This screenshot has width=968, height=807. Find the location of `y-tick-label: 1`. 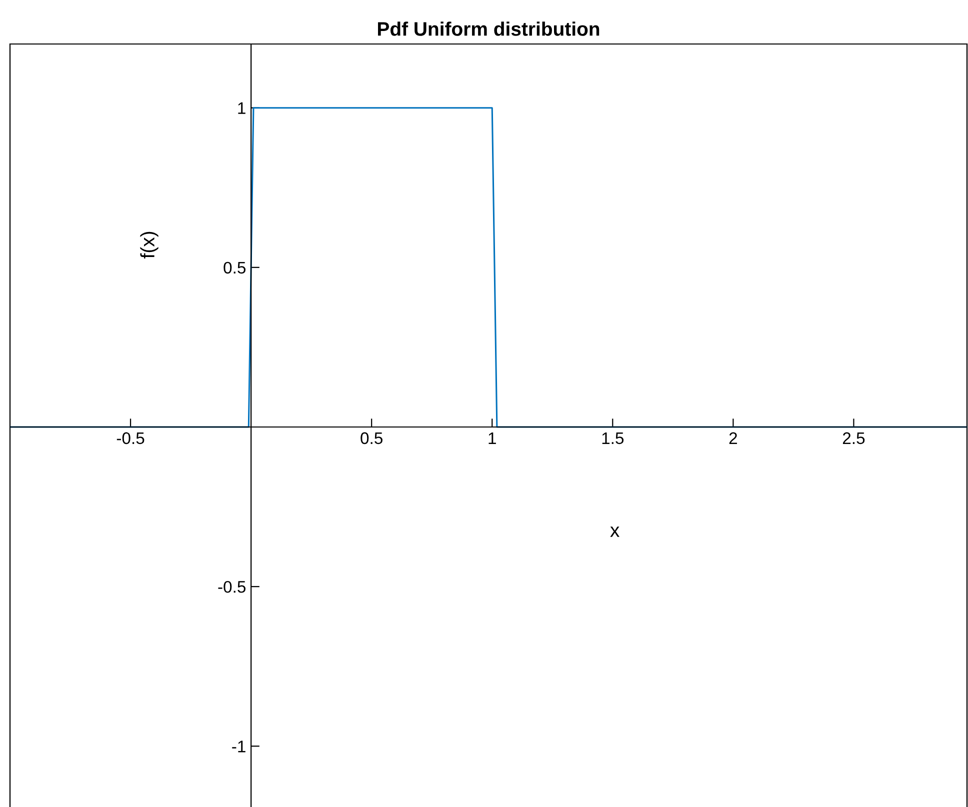

y-tick-label: 1 is located at coordinates (242, 108).